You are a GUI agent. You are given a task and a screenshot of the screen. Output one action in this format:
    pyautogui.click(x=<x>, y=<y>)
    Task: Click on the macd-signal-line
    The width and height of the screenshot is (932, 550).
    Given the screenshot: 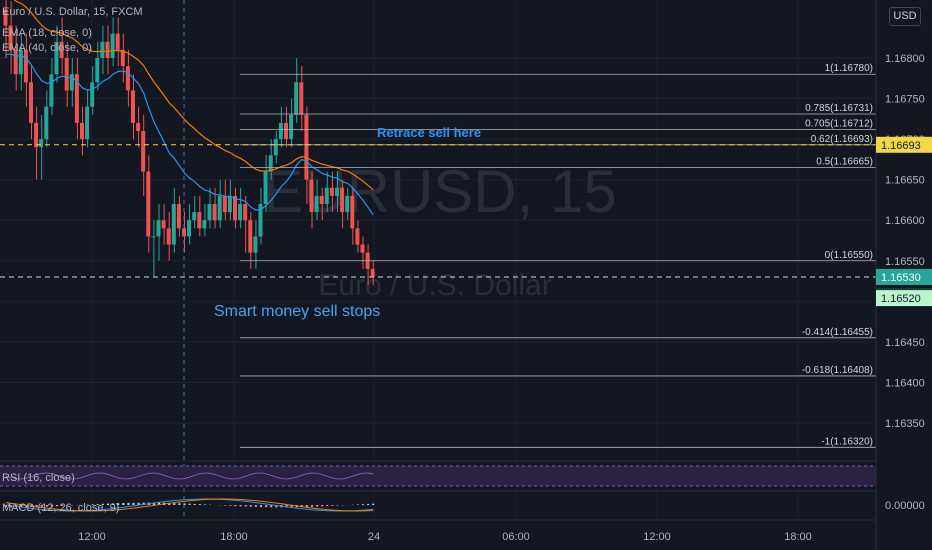 What is the action you would take?
    pyautogui.click(x=189, y=505)
    